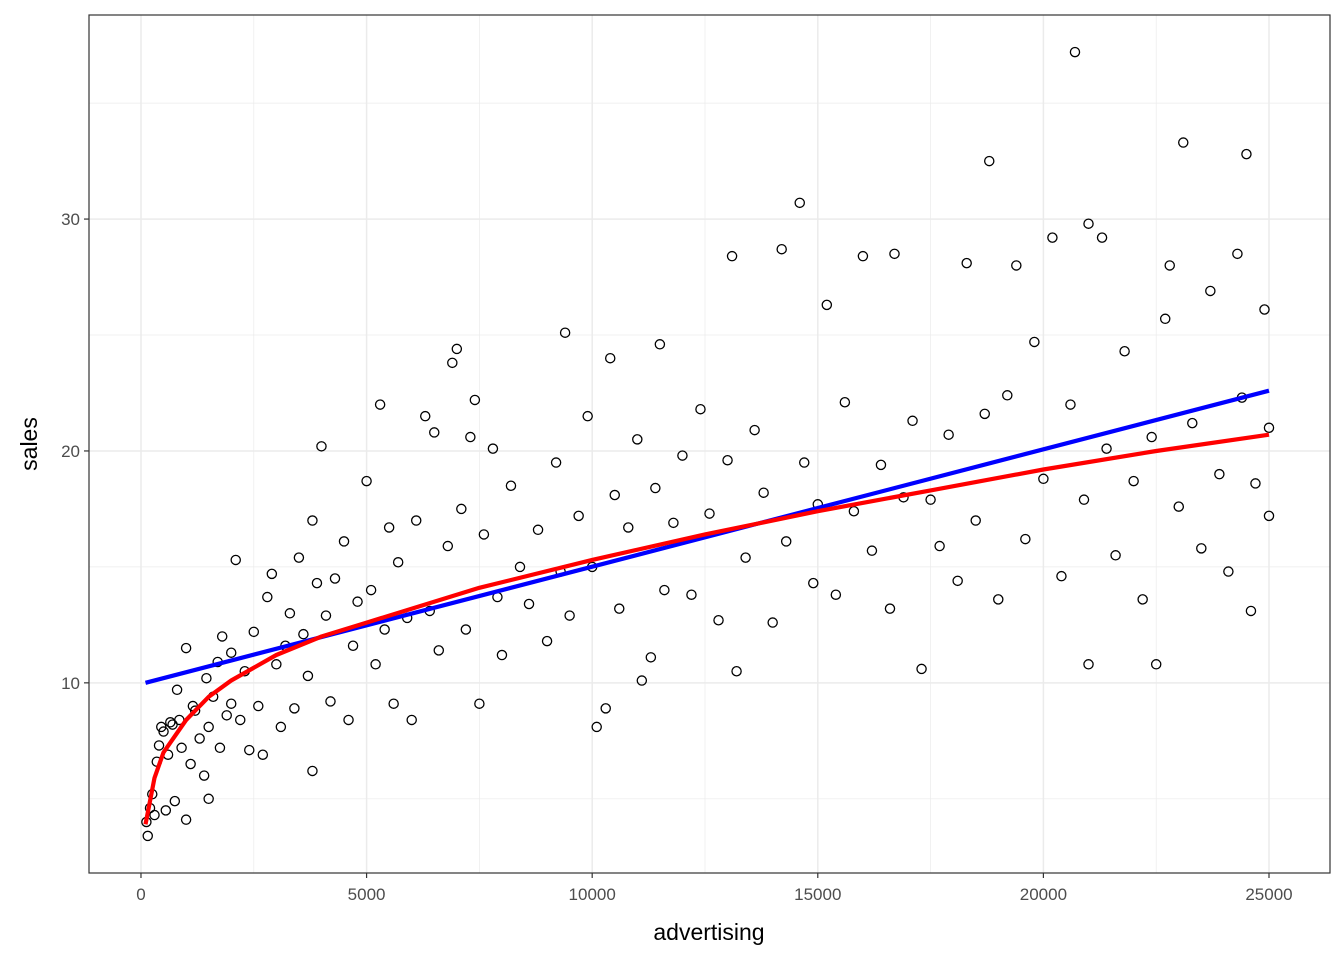  What do you see at coordinates (140, 894) in the screenshot?
I see `x-tick-label: 0` at bounding box center [140, 894].